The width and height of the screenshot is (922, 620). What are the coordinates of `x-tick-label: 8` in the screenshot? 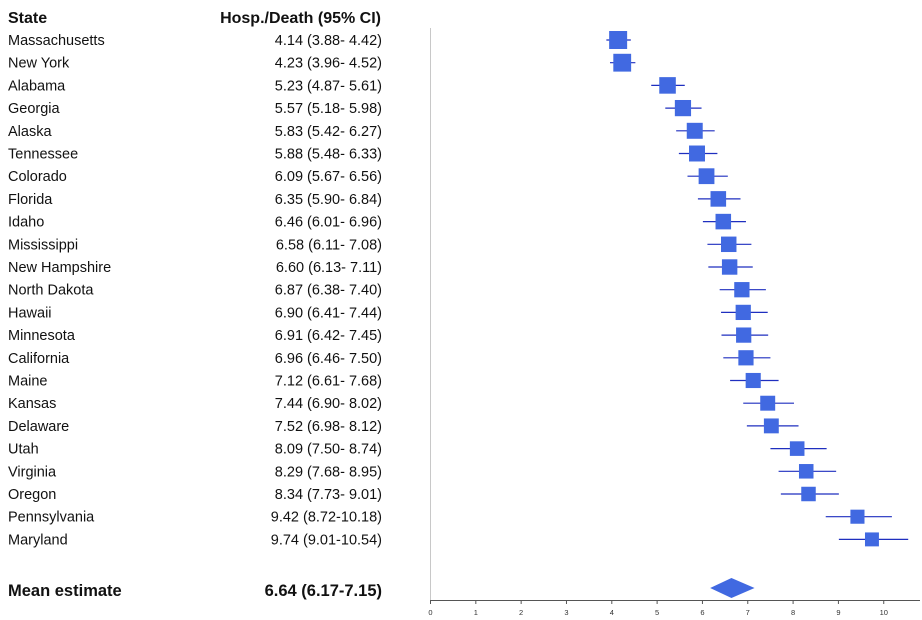 It's located at (793, 612).